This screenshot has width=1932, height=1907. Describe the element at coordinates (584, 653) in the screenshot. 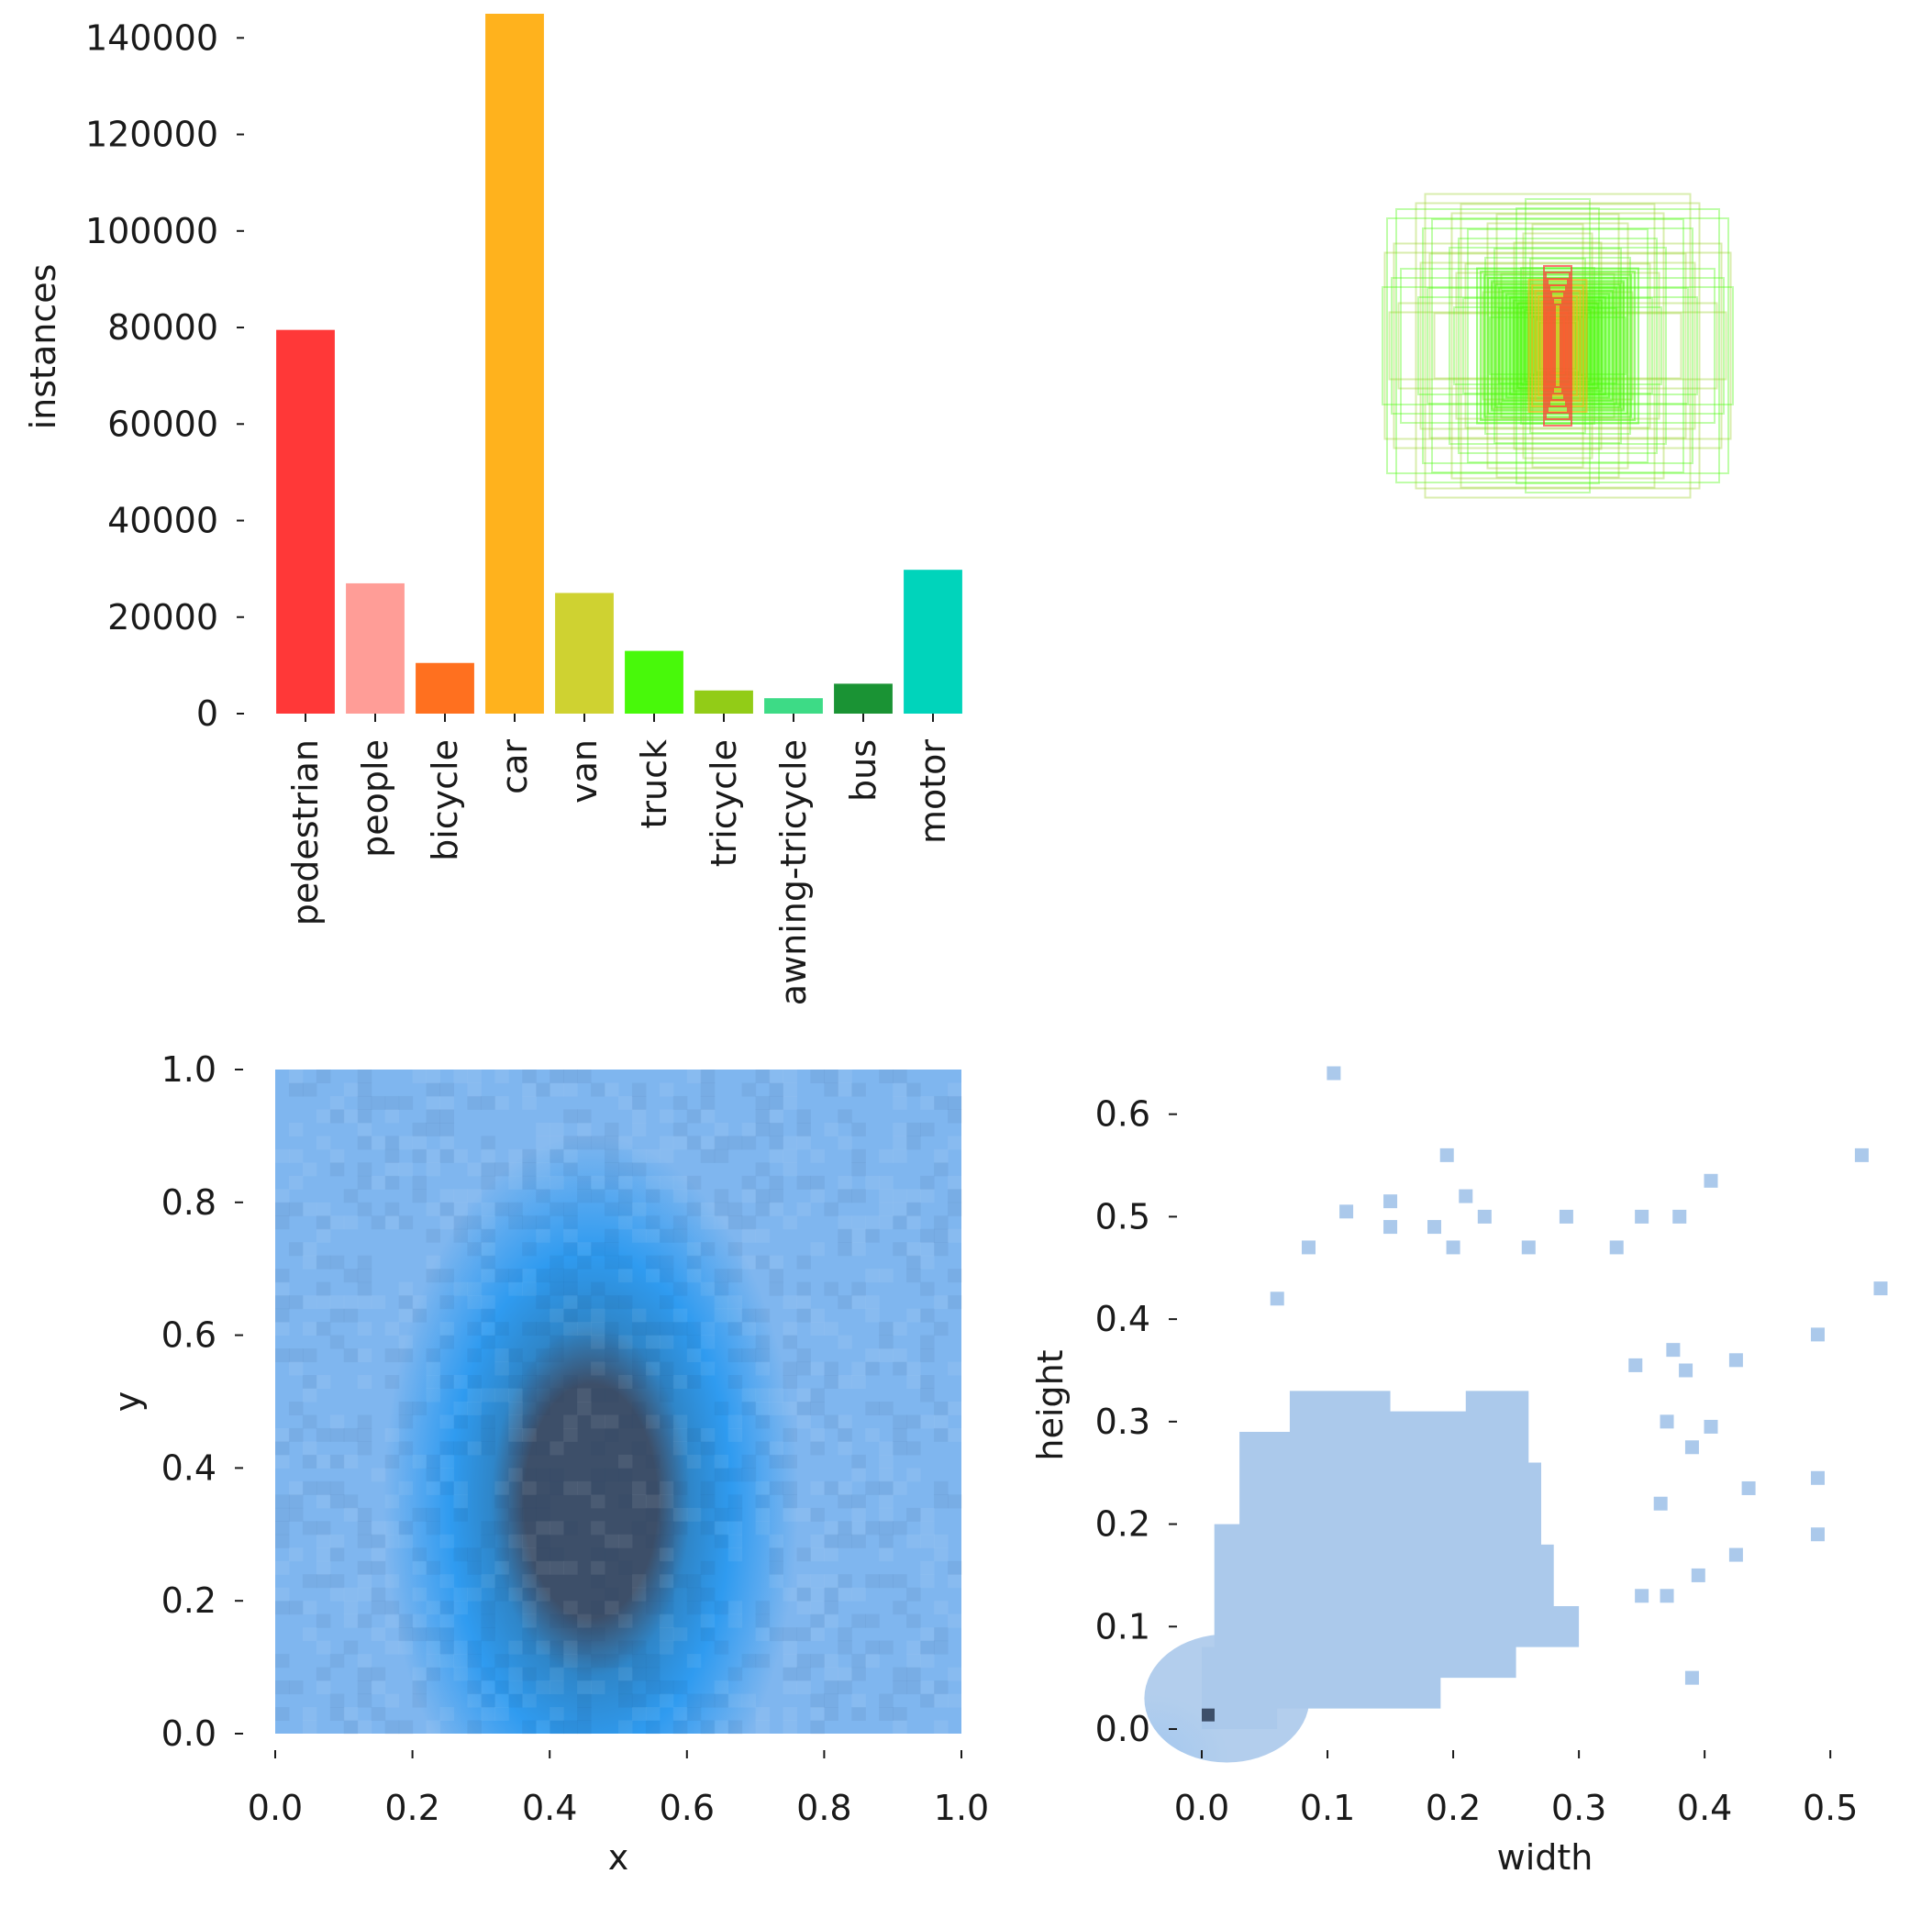

I see `bar-van` at that location.